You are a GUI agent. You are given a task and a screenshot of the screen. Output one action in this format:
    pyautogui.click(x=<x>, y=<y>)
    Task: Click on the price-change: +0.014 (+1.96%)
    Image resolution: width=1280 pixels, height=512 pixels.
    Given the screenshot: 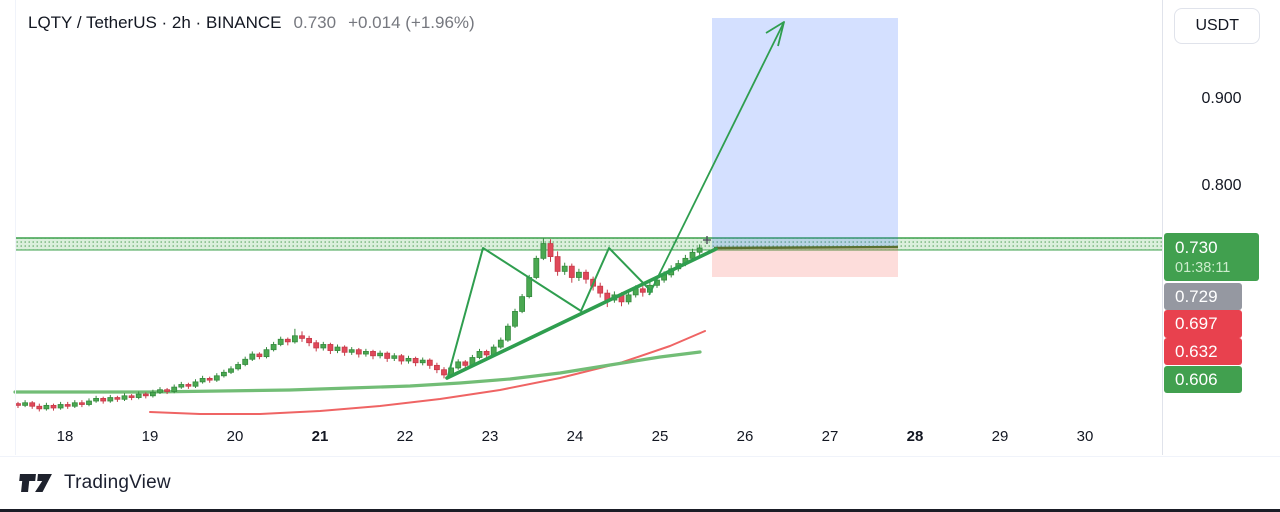 What is the action you would take?
    pyautogui.click(x=411, y=22)
    